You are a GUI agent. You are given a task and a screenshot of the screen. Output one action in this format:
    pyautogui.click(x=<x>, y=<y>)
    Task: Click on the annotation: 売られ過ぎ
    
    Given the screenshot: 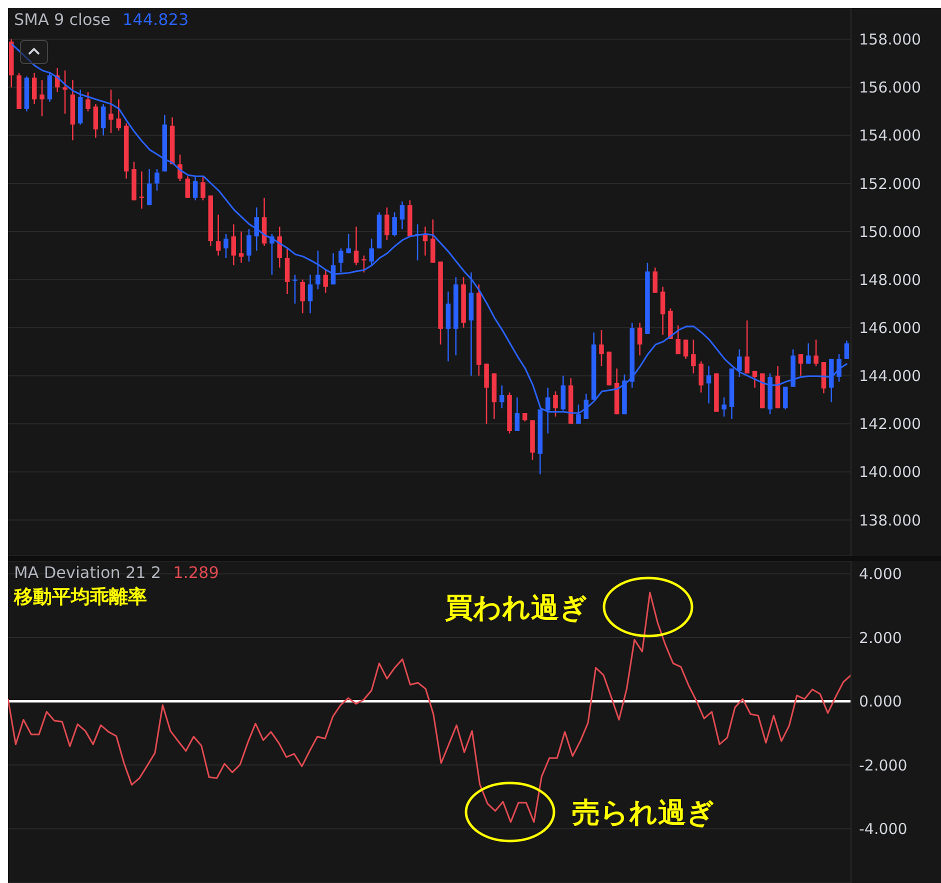 What is the action you would take?
    pyautogui.click(x=643, y=813)
    